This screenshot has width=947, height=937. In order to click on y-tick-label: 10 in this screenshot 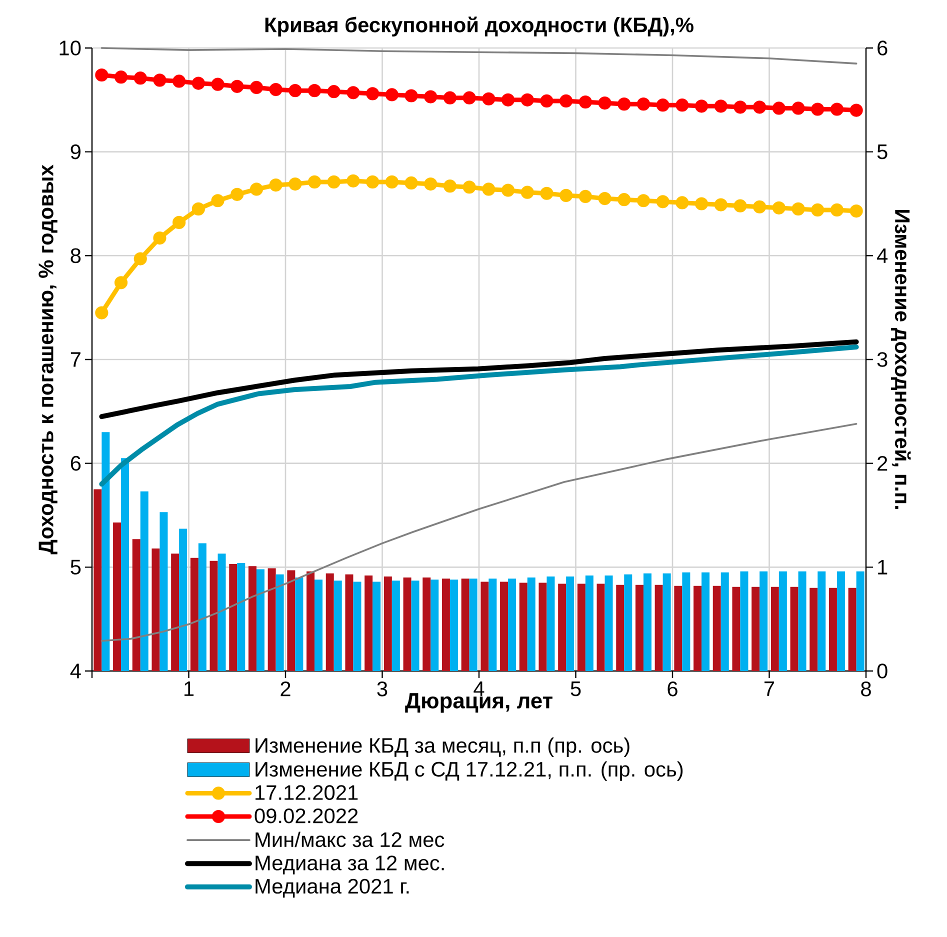, I will do `click(70, 48)`.